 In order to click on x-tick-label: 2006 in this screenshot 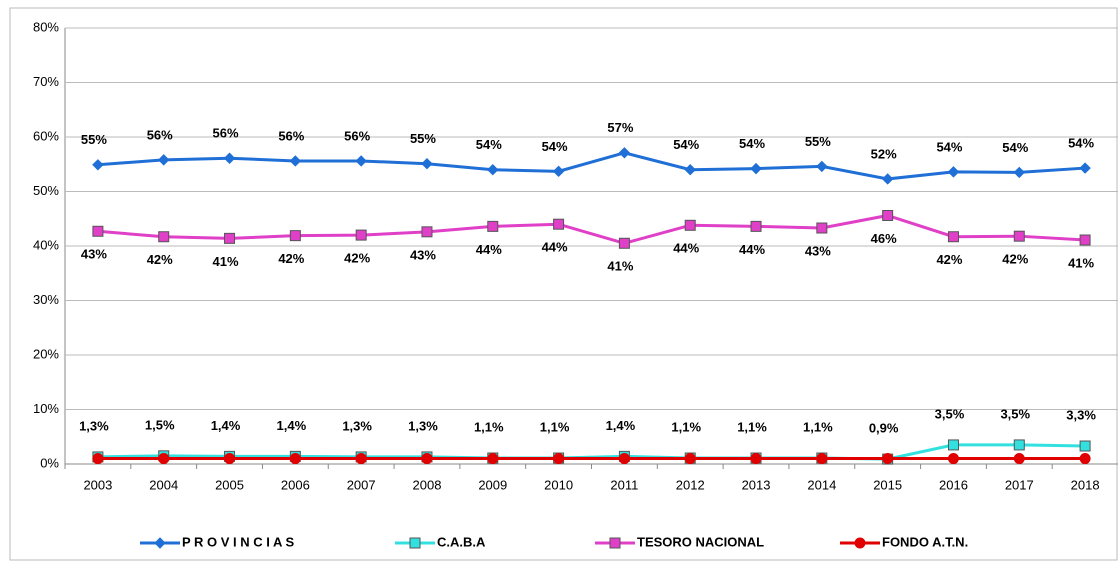, I will do `click(295, 484)`.